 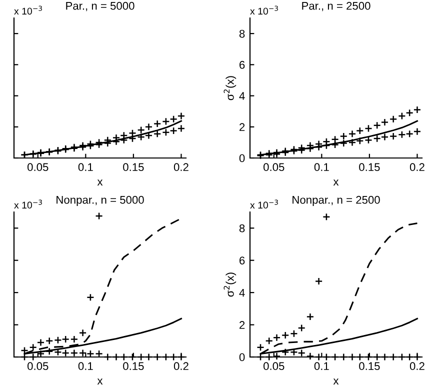 What do you see at coordinates (336, 7) in the screenshot?
I see `chart-title: Par., n = 2500` at bounding box center [336, 7].